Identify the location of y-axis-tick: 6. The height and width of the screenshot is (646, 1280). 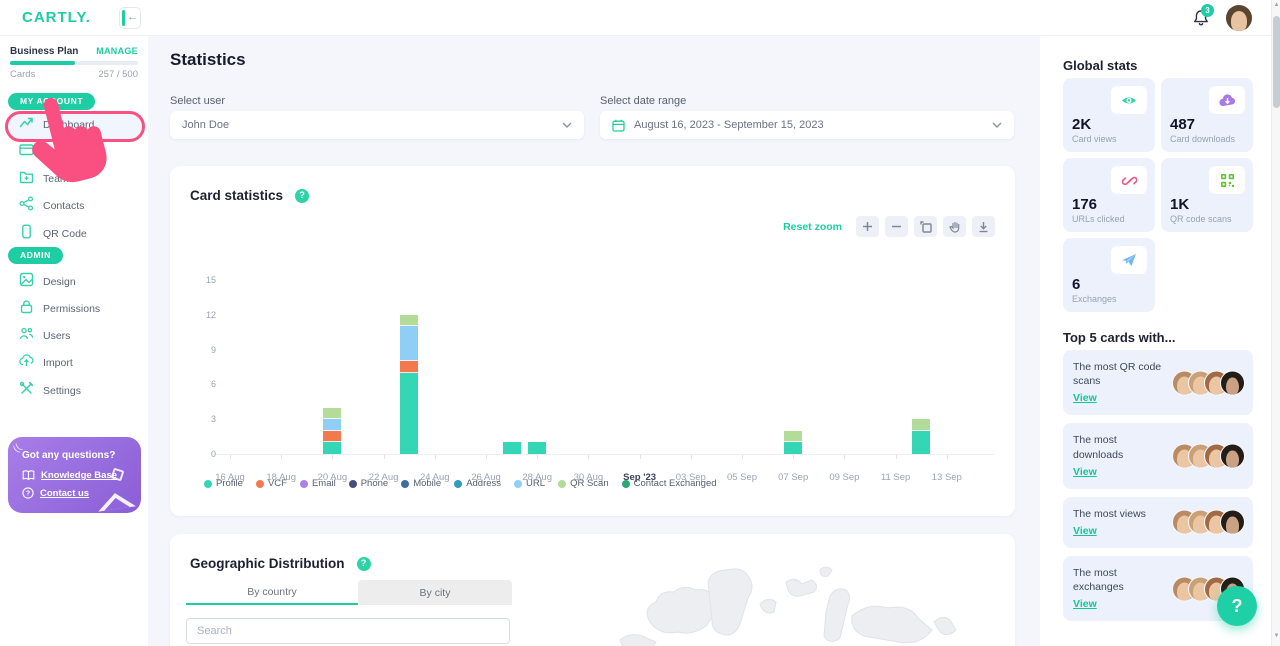
(213, 384).